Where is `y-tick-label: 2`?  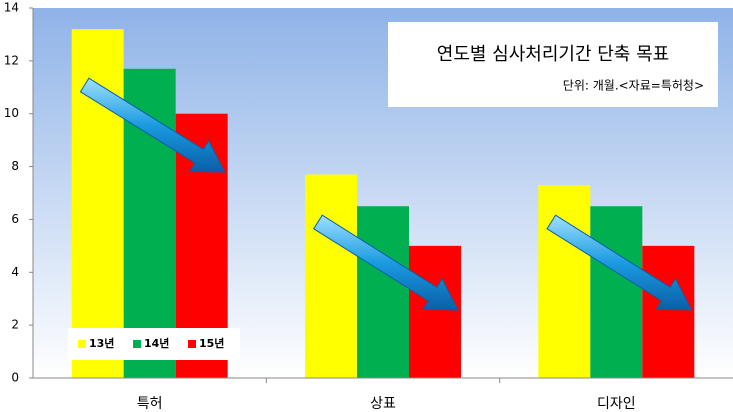 y-tick-label: 2 is located at coordinates (15, 325).